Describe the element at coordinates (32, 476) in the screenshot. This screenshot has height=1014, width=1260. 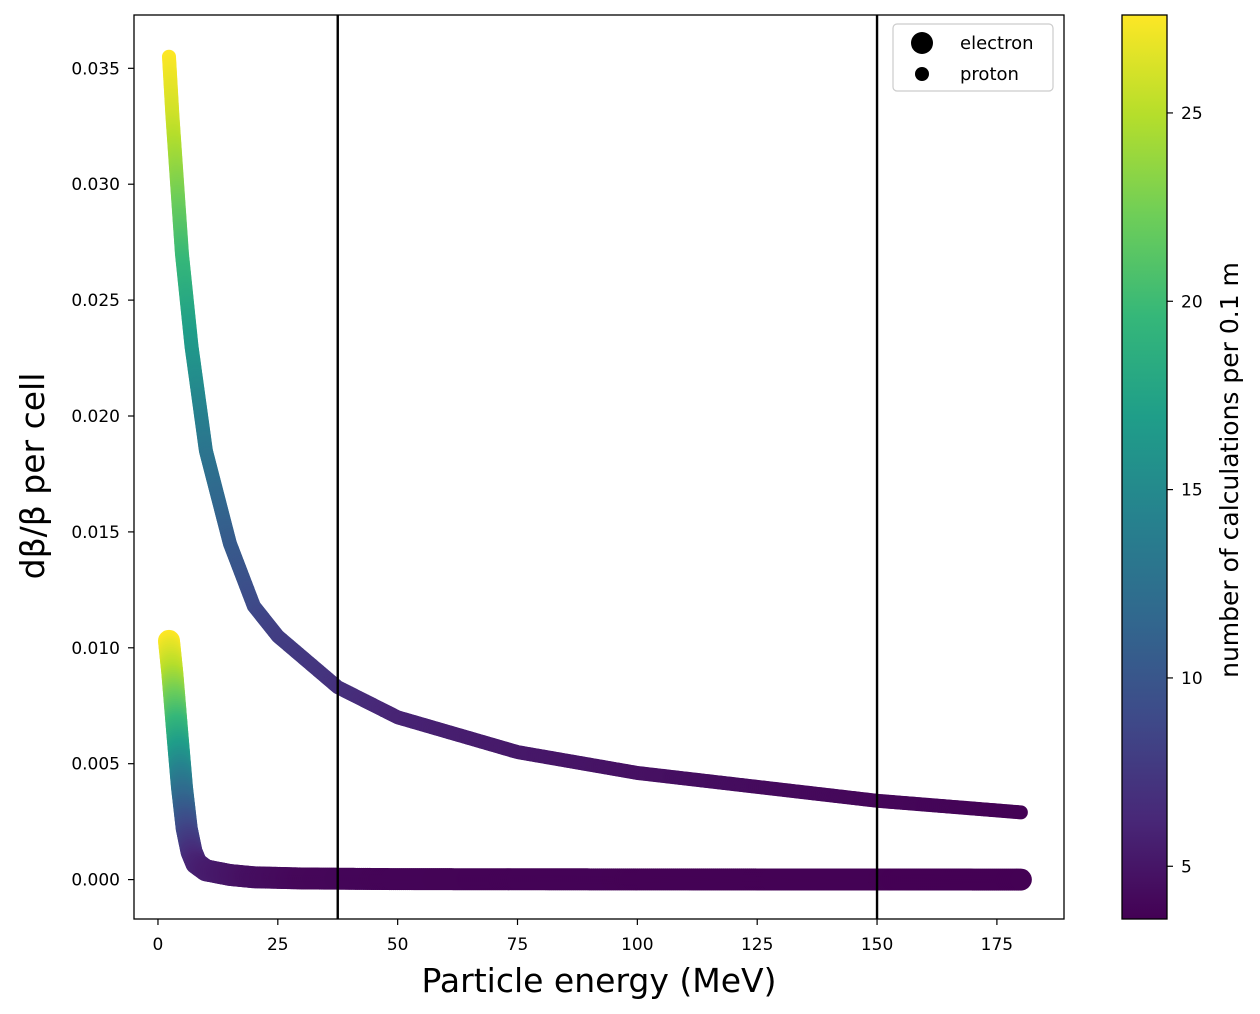
I see `y-axis-title: dβ/β per cell` at that location.